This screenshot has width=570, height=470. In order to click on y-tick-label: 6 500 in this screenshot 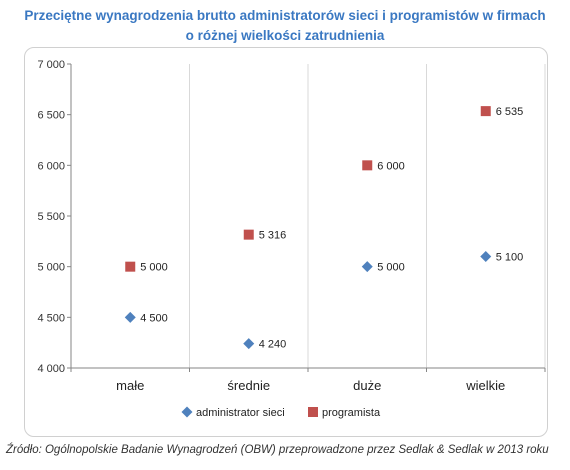, I will do `click(51, 116)`.